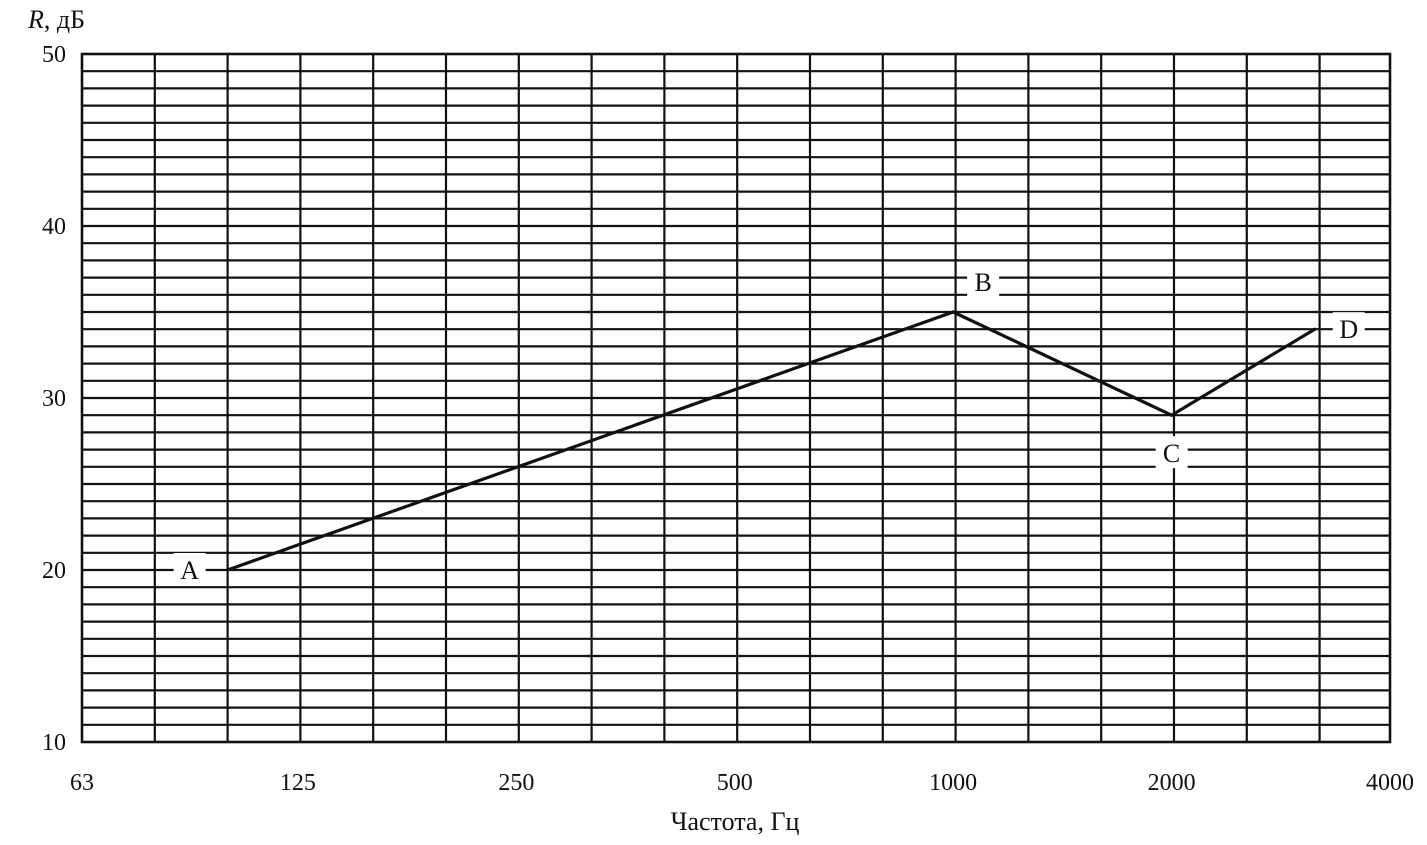 The image size is (1427, 845). What do you see at coordinates (953, 783) in the screenshot?
I see `x-tick-label: 1000` at bounding box center [953, 783].